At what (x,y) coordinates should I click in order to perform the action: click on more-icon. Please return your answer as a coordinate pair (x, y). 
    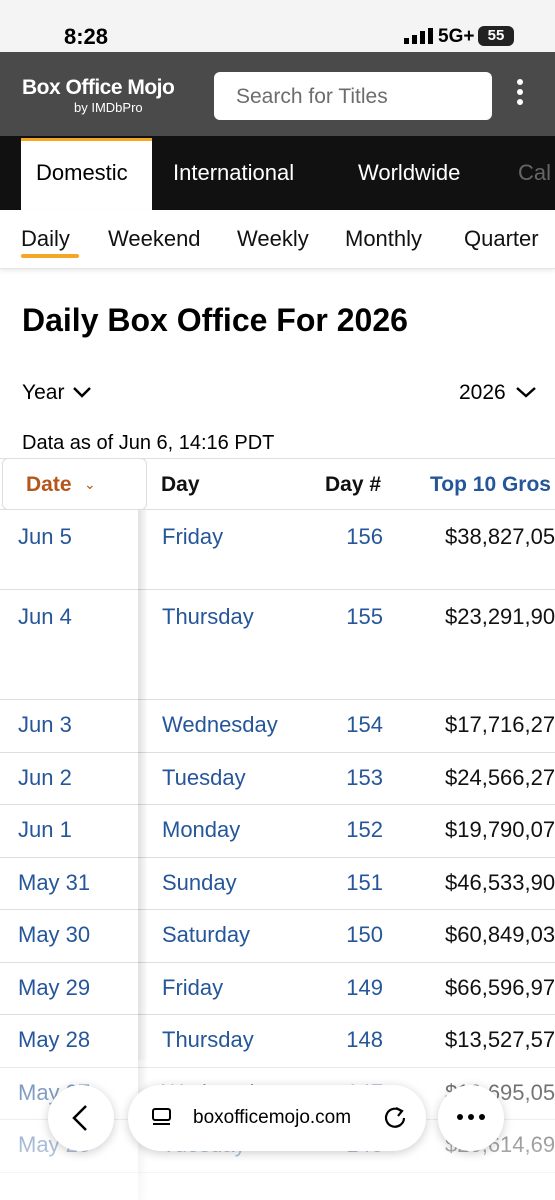
    Looking at the image, I should click on (471, 1117).